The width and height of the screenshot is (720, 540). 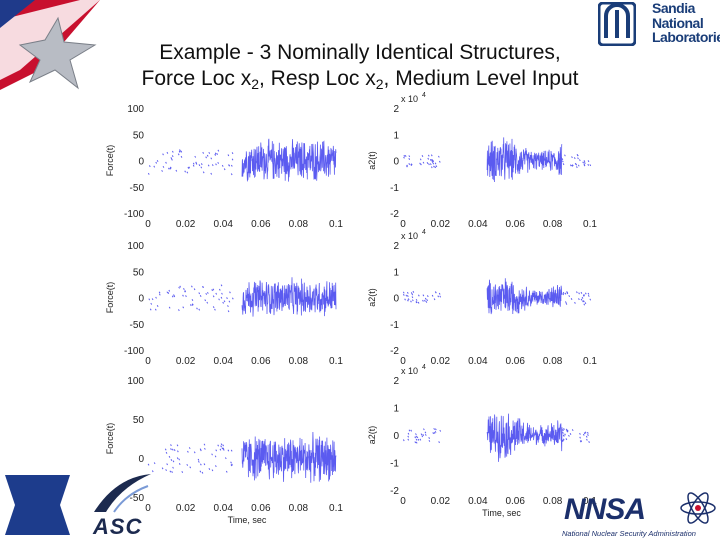 What do you see at coordinates (394, 351) in the screenshot?
I see `y-tick-label: -2` at bounding box center [394, 351].